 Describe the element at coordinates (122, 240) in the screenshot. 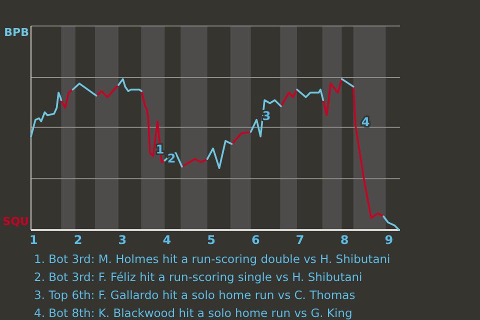

I see `x-tick-label: 3` at that location.